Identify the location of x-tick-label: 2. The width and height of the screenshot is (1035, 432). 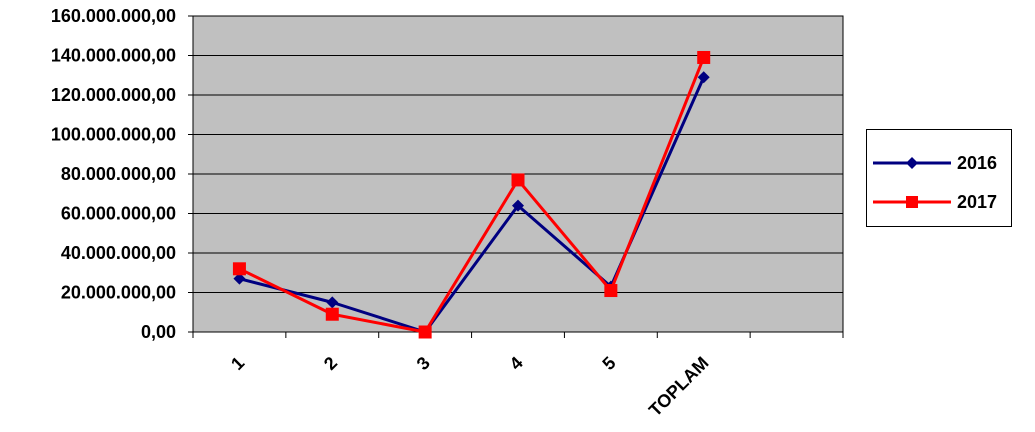
(330, 363).